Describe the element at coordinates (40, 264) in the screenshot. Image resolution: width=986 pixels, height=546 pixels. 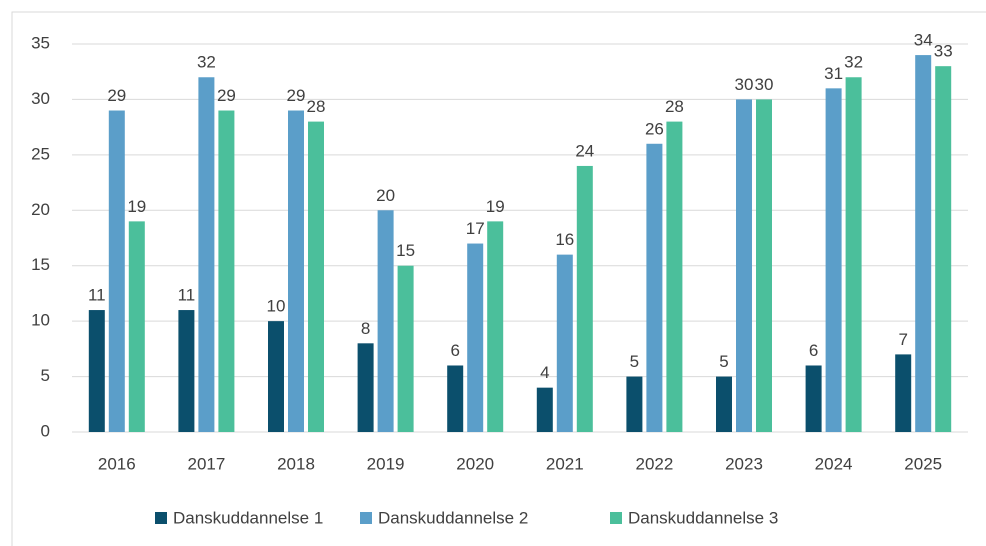
I see `y-tick-label: 15` at that location.